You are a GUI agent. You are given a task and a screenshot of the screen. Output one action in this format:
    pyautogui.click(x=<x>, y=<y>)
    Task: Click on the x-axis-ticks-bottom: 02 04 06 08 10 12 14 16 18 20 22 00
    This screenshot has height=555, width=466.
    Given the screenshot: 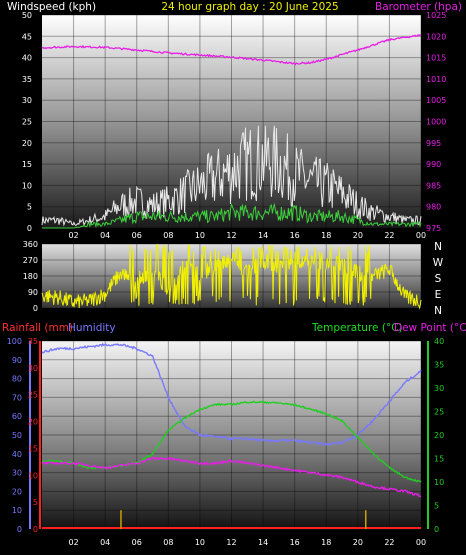 What is the action you would take?
    pyautogui.click(x=247, y=542)
    